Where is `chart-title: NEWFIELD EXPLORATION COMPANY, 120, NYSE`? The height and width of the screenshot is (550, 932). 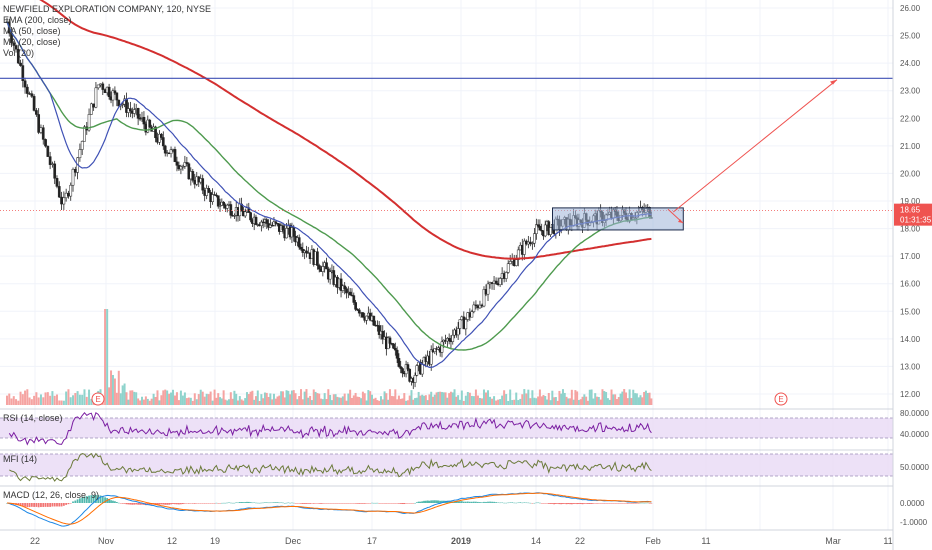
chart-title: NEWFIELD EXPLORATION COMPANY, 120, NYSE is located at coordinates (107, 9).